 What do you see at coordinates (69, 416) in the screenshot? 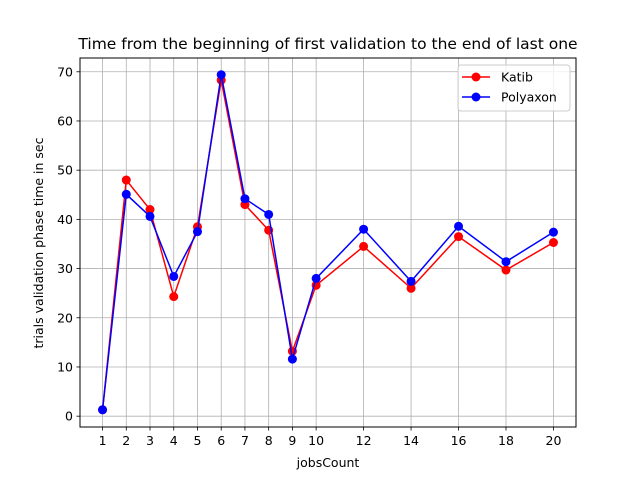
I see `y-tick-label: 0` at bounding box center [69, 416].